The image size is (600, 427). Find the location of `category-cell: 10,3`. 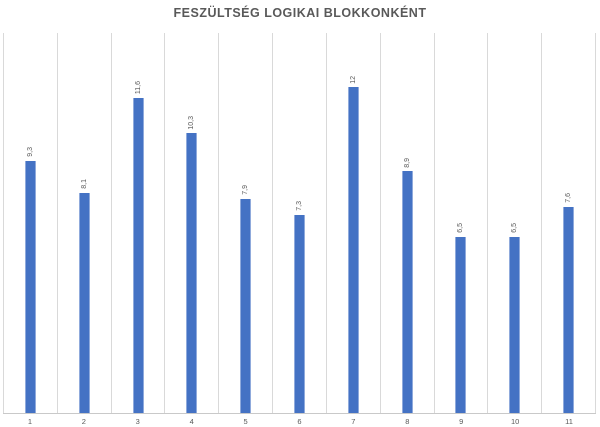

category-cell: 10,3 is located at coordinates (191, 223).